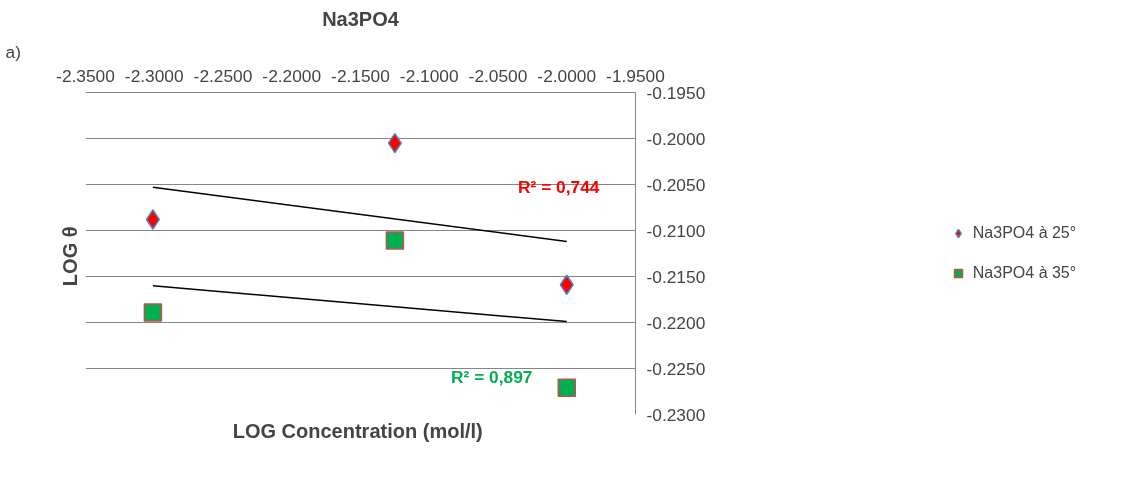 The width and height of the screenshot is (1125, 490). What do you see at coordinates (676, 184) in the screenshot?
I see `y-tick-label: -0.2050` at bounding box center [676, 184].